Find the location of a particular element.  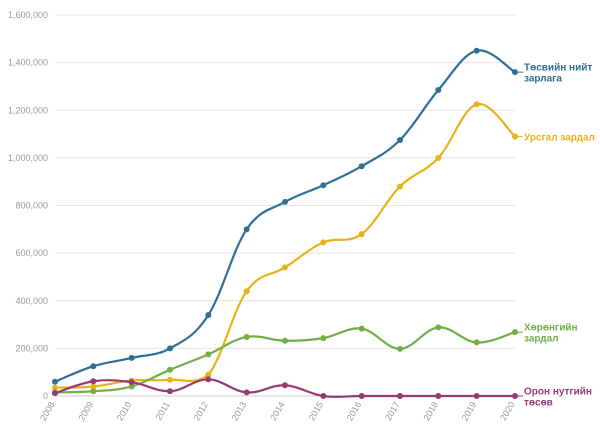

series-end-label: зардал is located at coordinates (541, 339).